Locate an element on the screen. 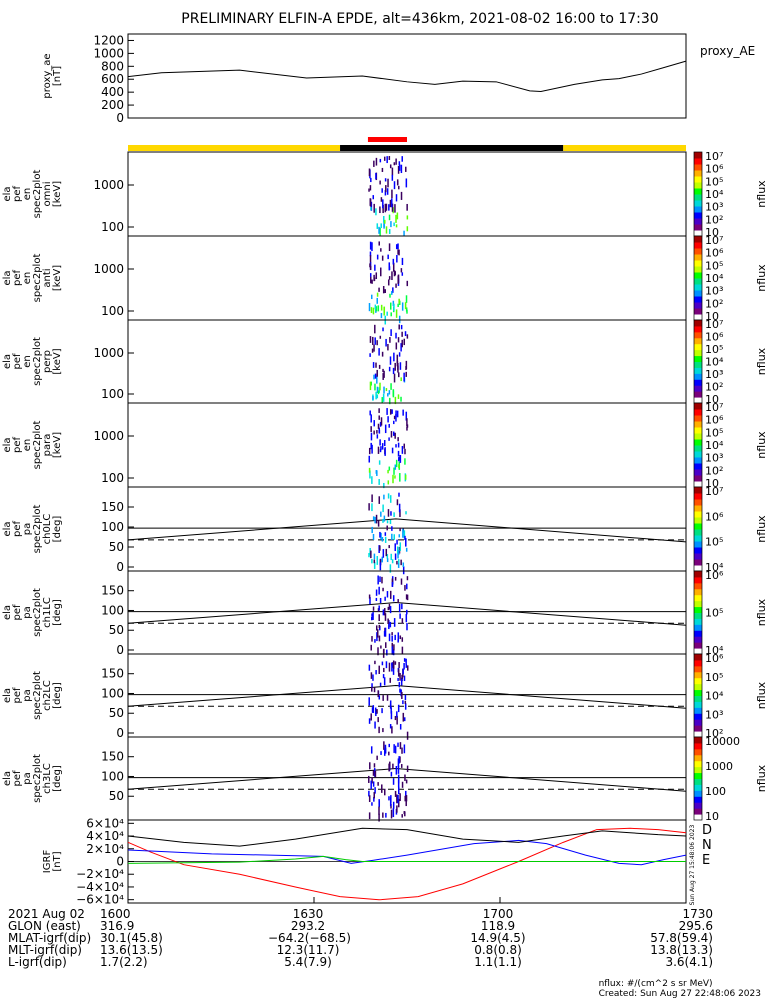  y-tick-label: 1000 is located at coordinates (108, 185).